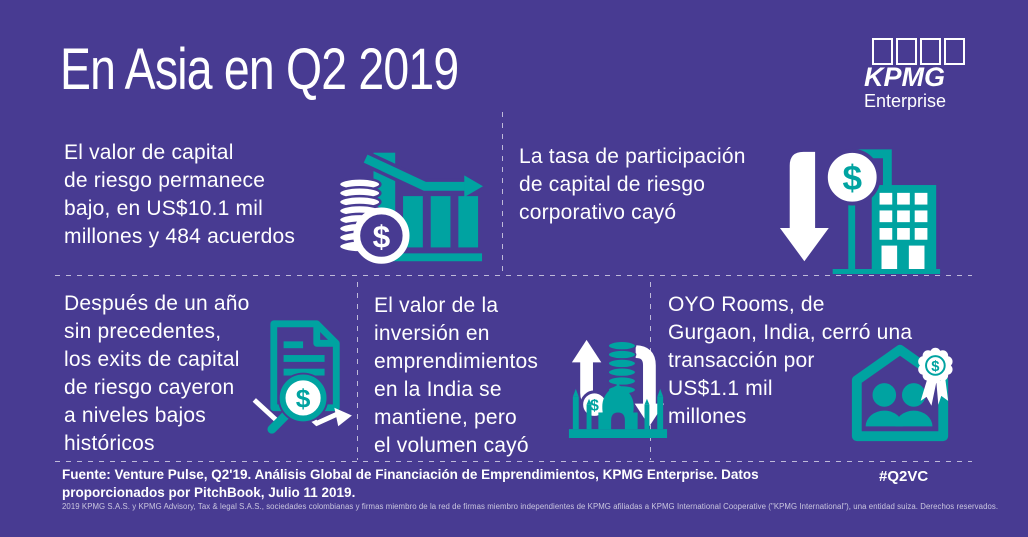  What do you see at coordinates (432, 333) in the screenshot?
I see `text-line: inversión en` at bounding box center [432, 333].